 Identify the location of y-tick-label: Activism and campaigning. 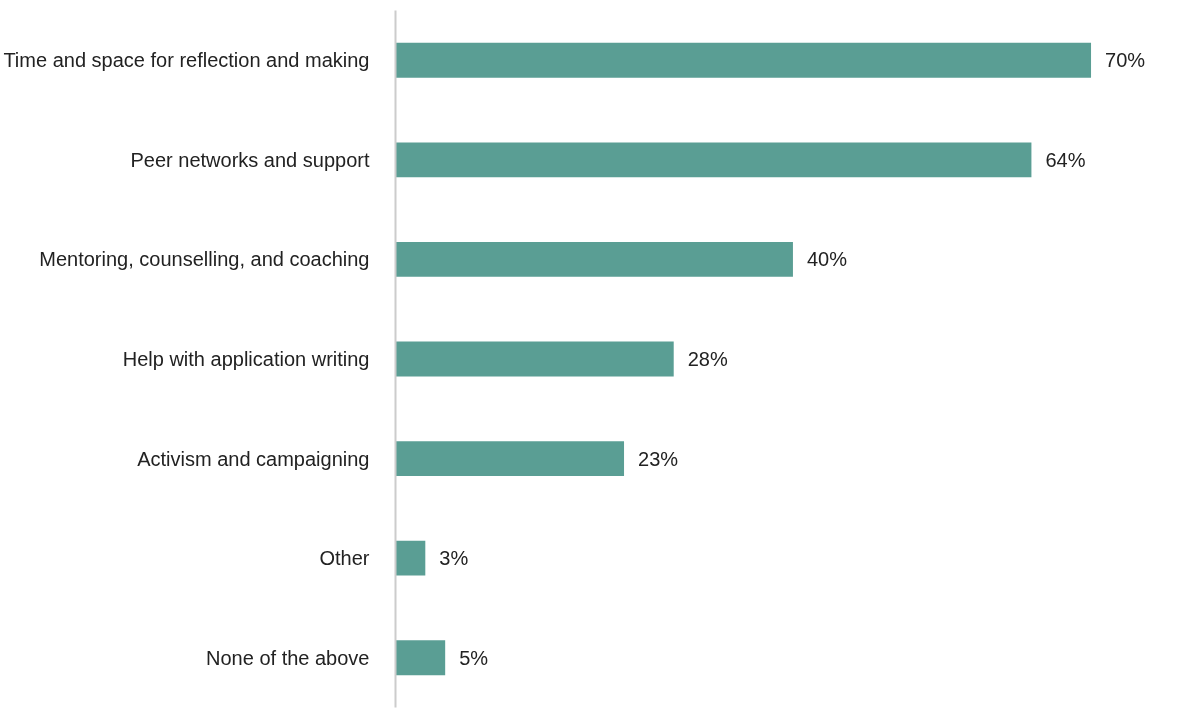
(253, 458).